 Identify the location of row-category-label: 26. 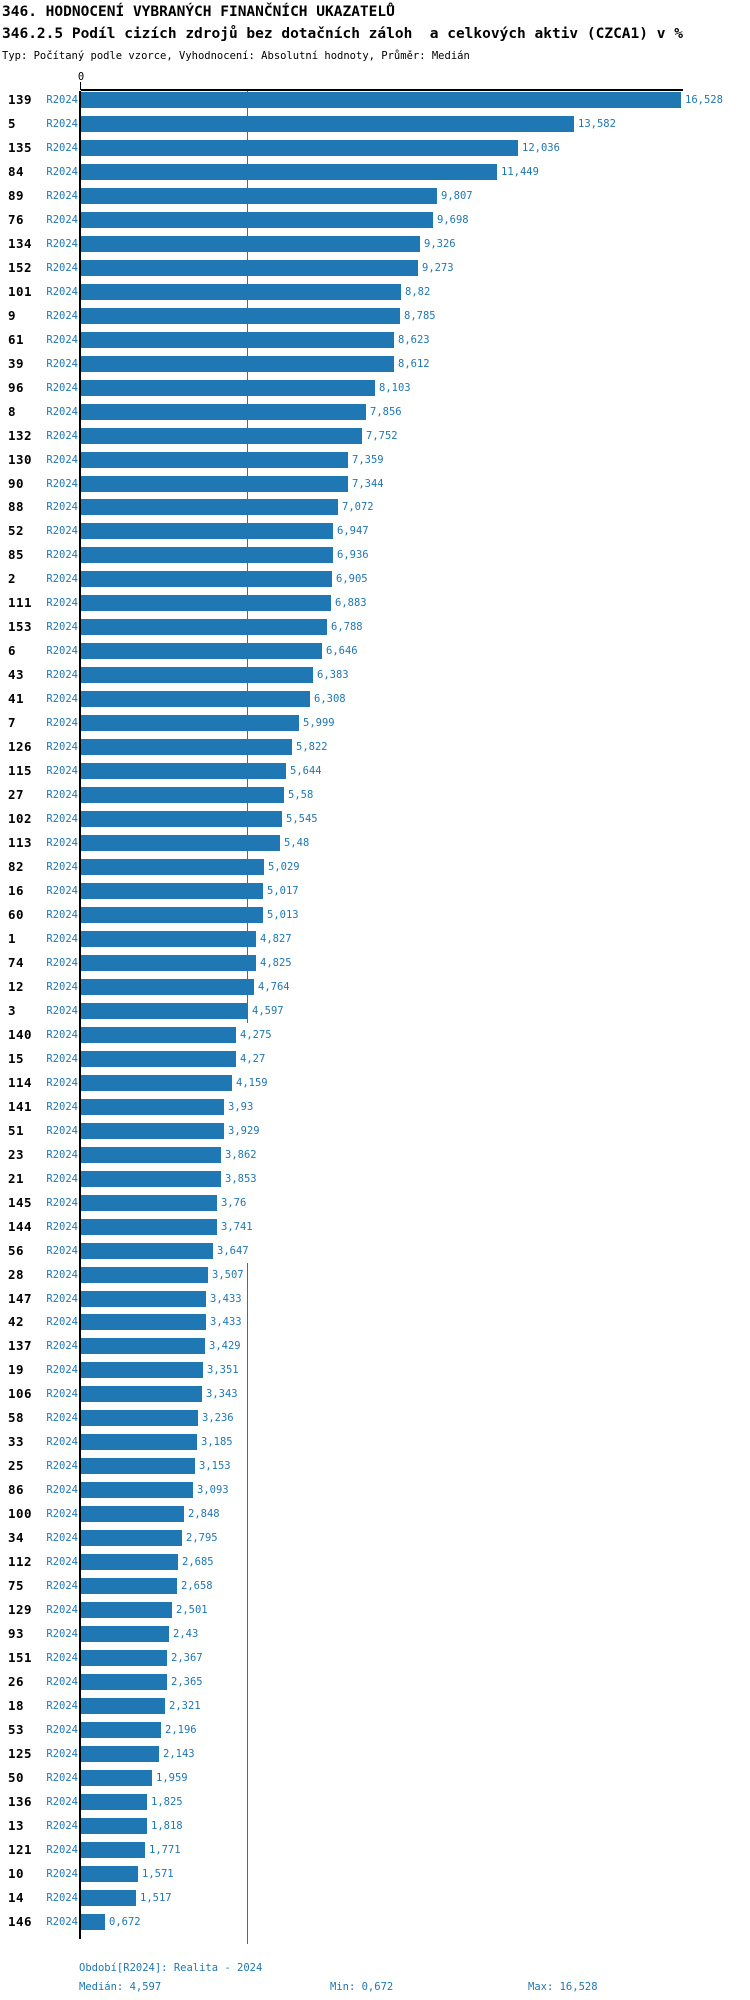
(16, 1682).